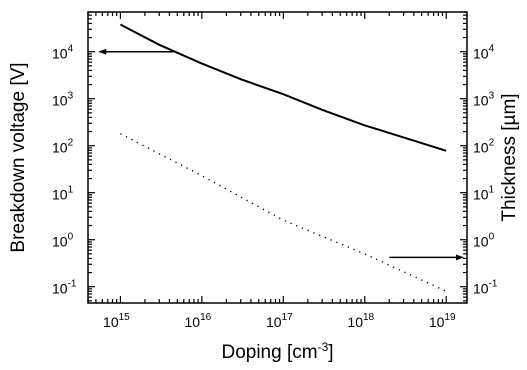  I want to click on y-tick-label-left: 10², so click(63, 147).